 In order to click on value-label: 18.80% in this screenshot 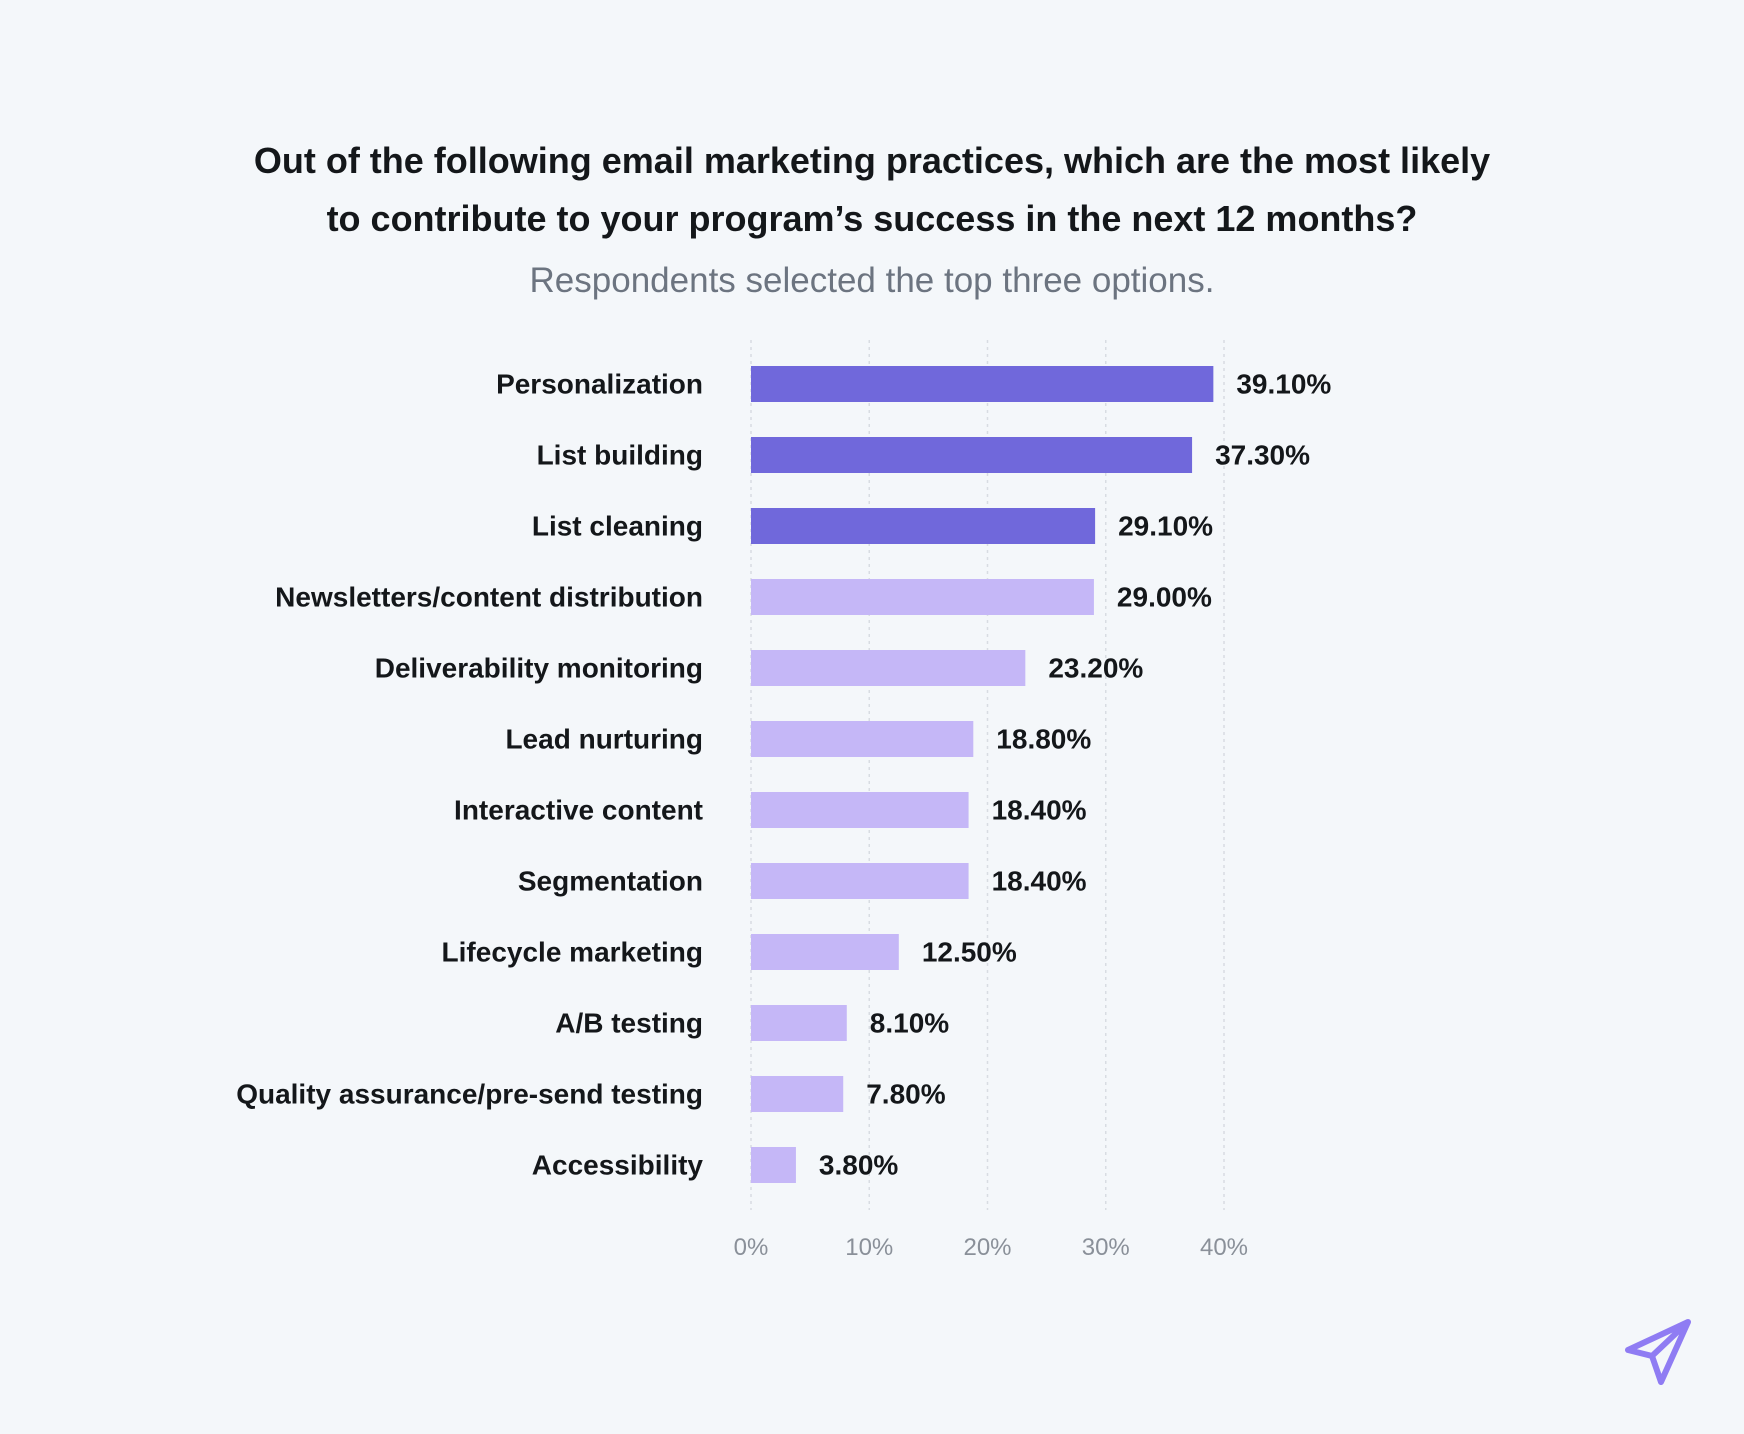, I will do `click(1043, 739)`.